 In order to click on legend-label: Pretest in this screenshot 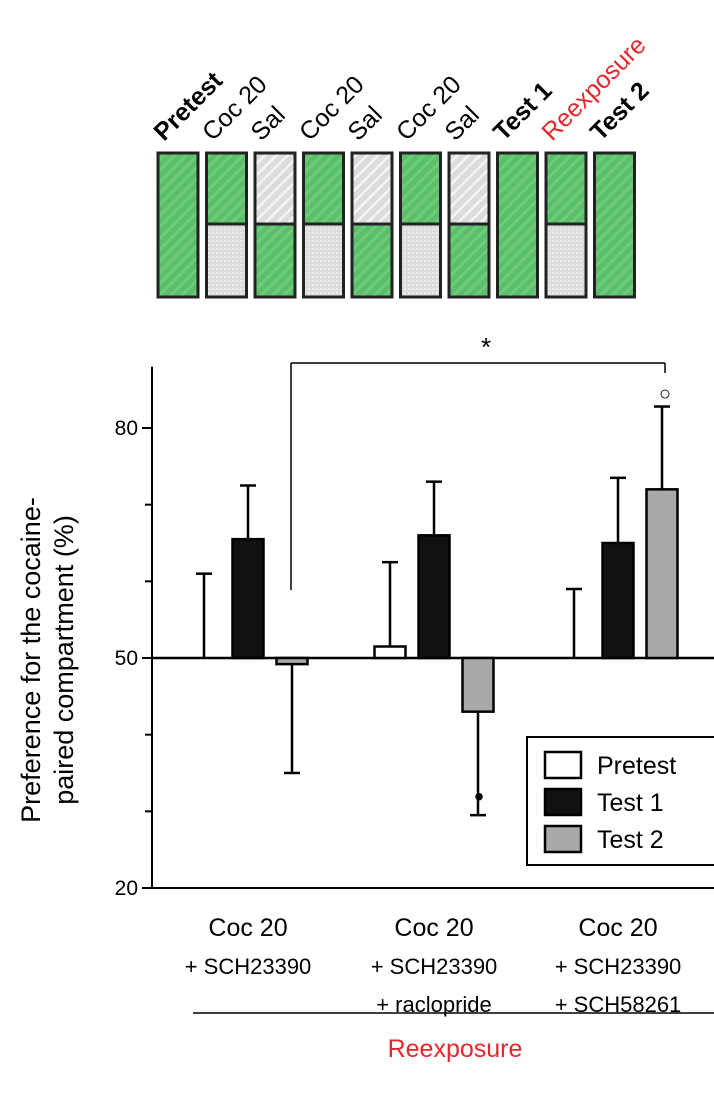, I will do `click(636, 766)`.